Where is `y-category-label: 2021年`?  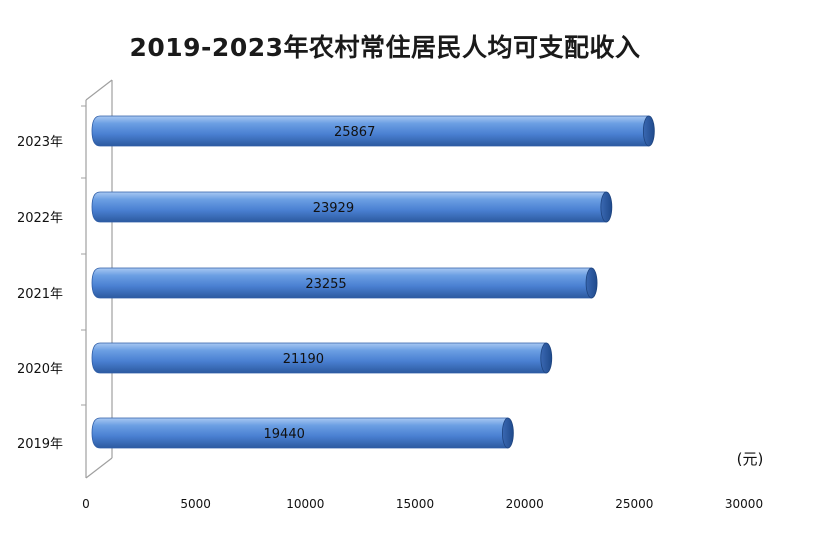
y-category-label: 2021年 is located at coordinates (40, 294).